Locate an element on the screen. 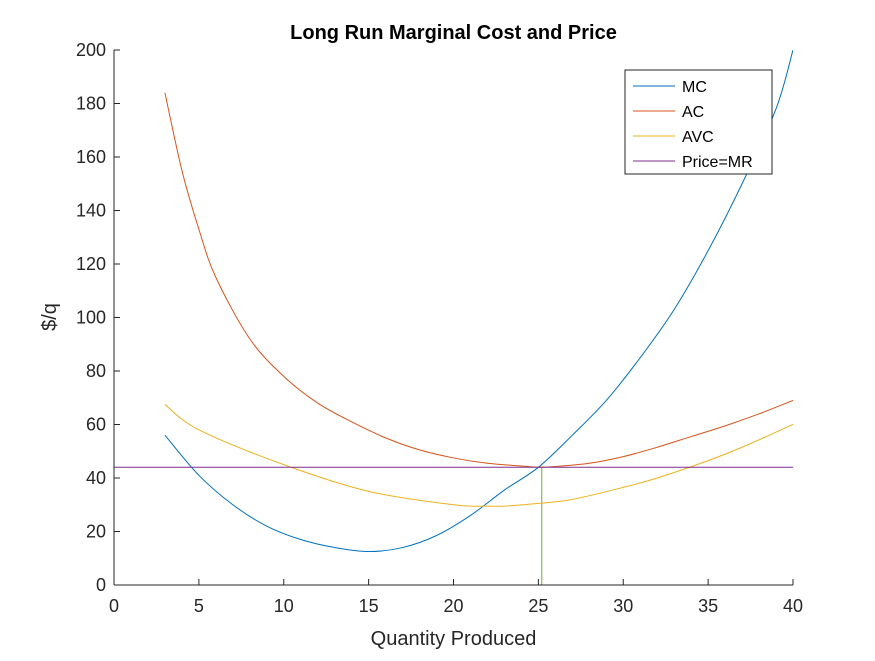  y-tick-label: 0 is located at coordinates (101, 585).